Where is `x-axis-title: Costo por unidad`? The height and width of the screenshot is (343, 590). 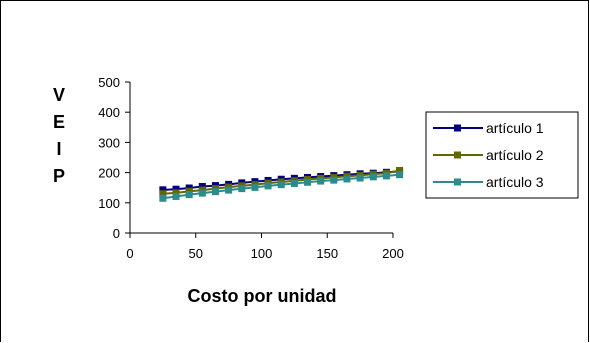 x-axis-title: Costo por unidad is located at coordinates (262, 296).